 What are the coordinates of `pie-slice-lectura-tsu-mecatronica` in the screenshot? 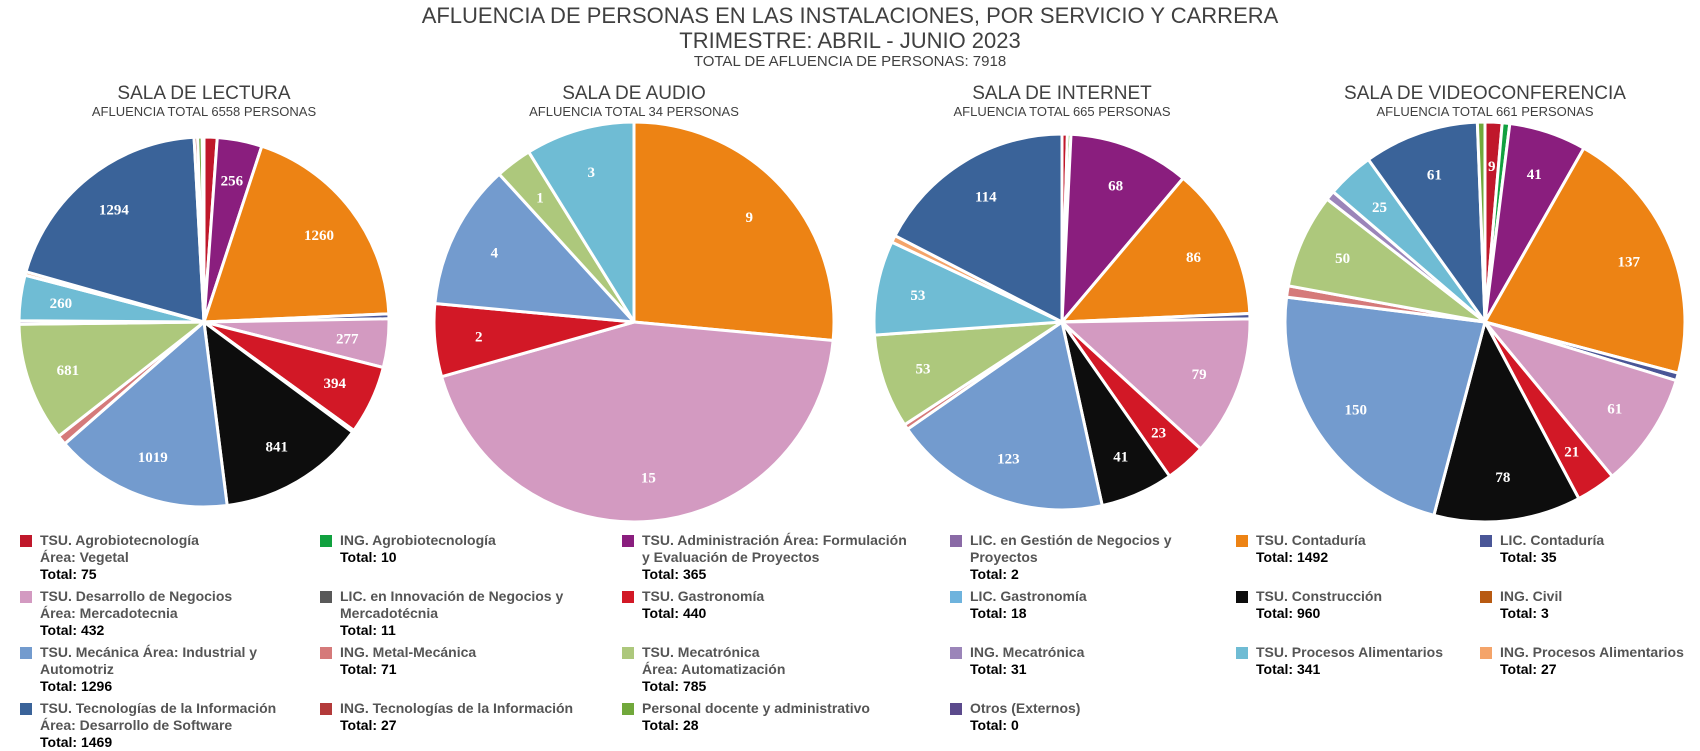 It's located at (111, 379).